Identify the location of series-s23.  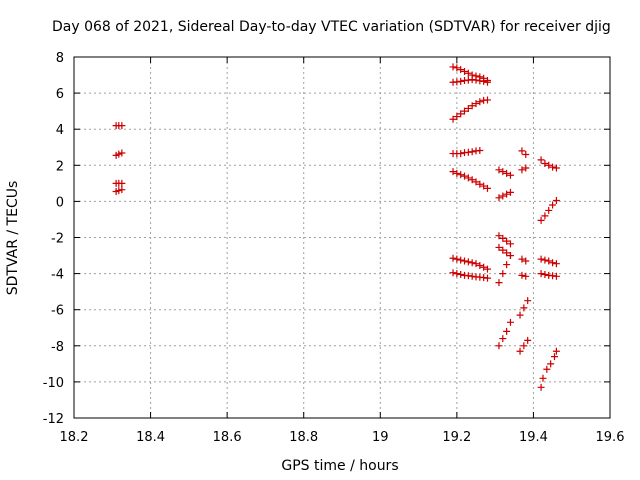
(524, 345).